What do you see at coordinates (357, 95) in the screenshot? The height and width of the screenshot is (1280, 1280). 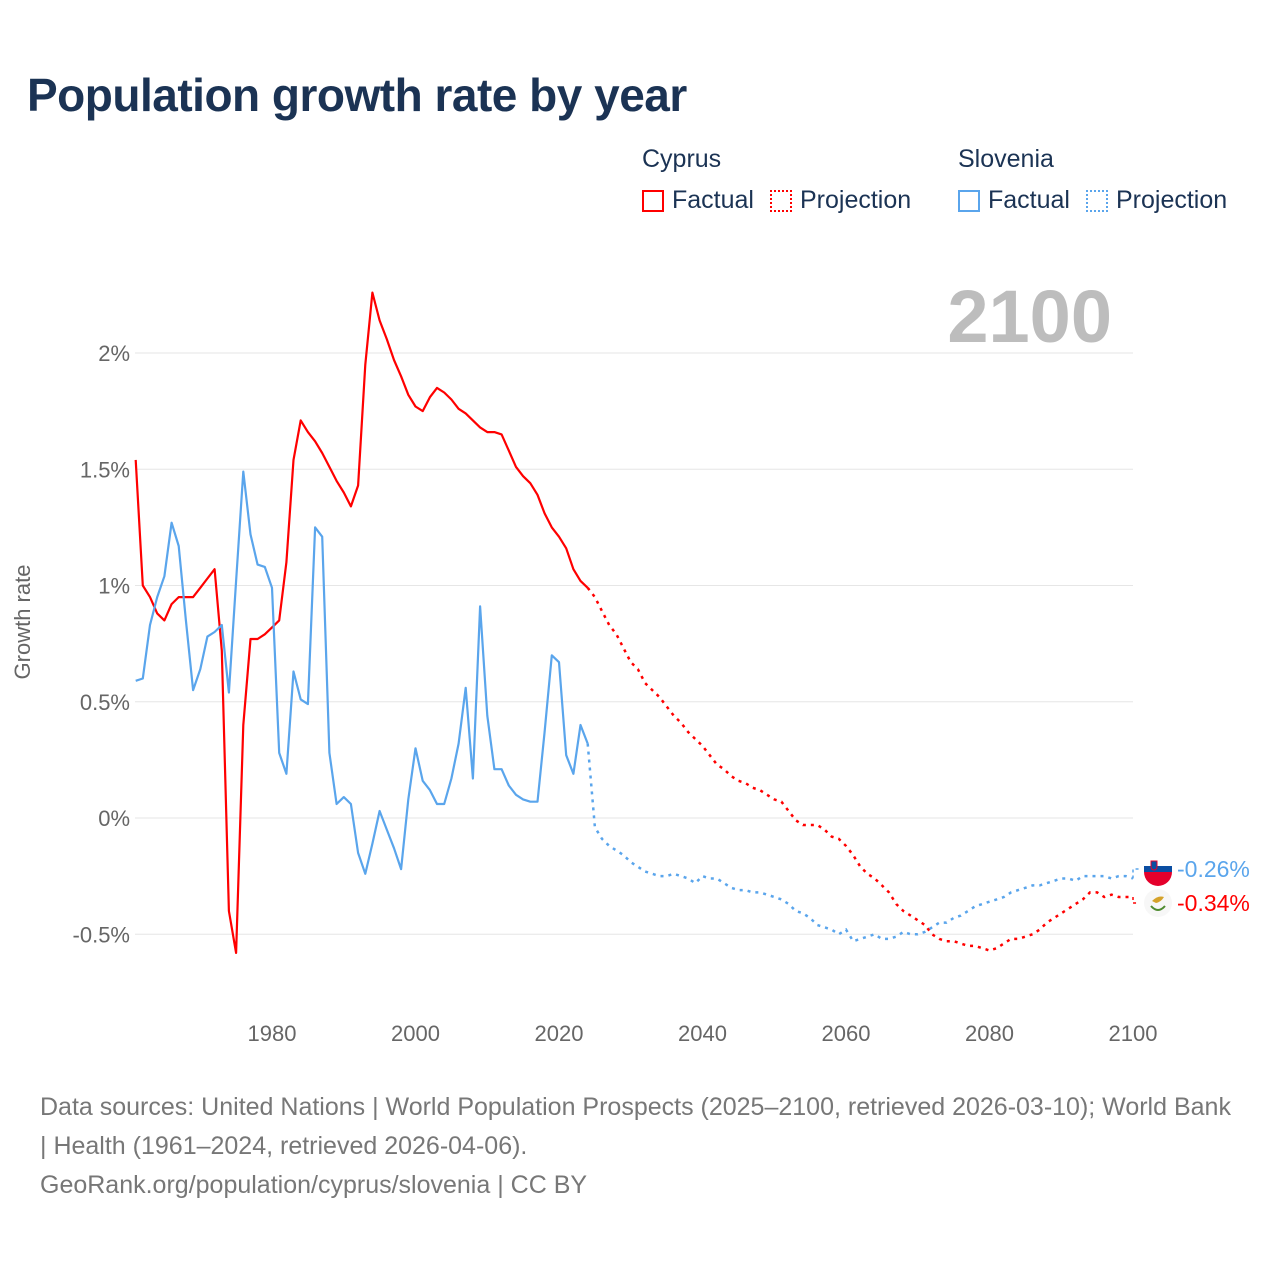 I see `chart-title: Population growth rate by year` at bounding box center [357, 95].